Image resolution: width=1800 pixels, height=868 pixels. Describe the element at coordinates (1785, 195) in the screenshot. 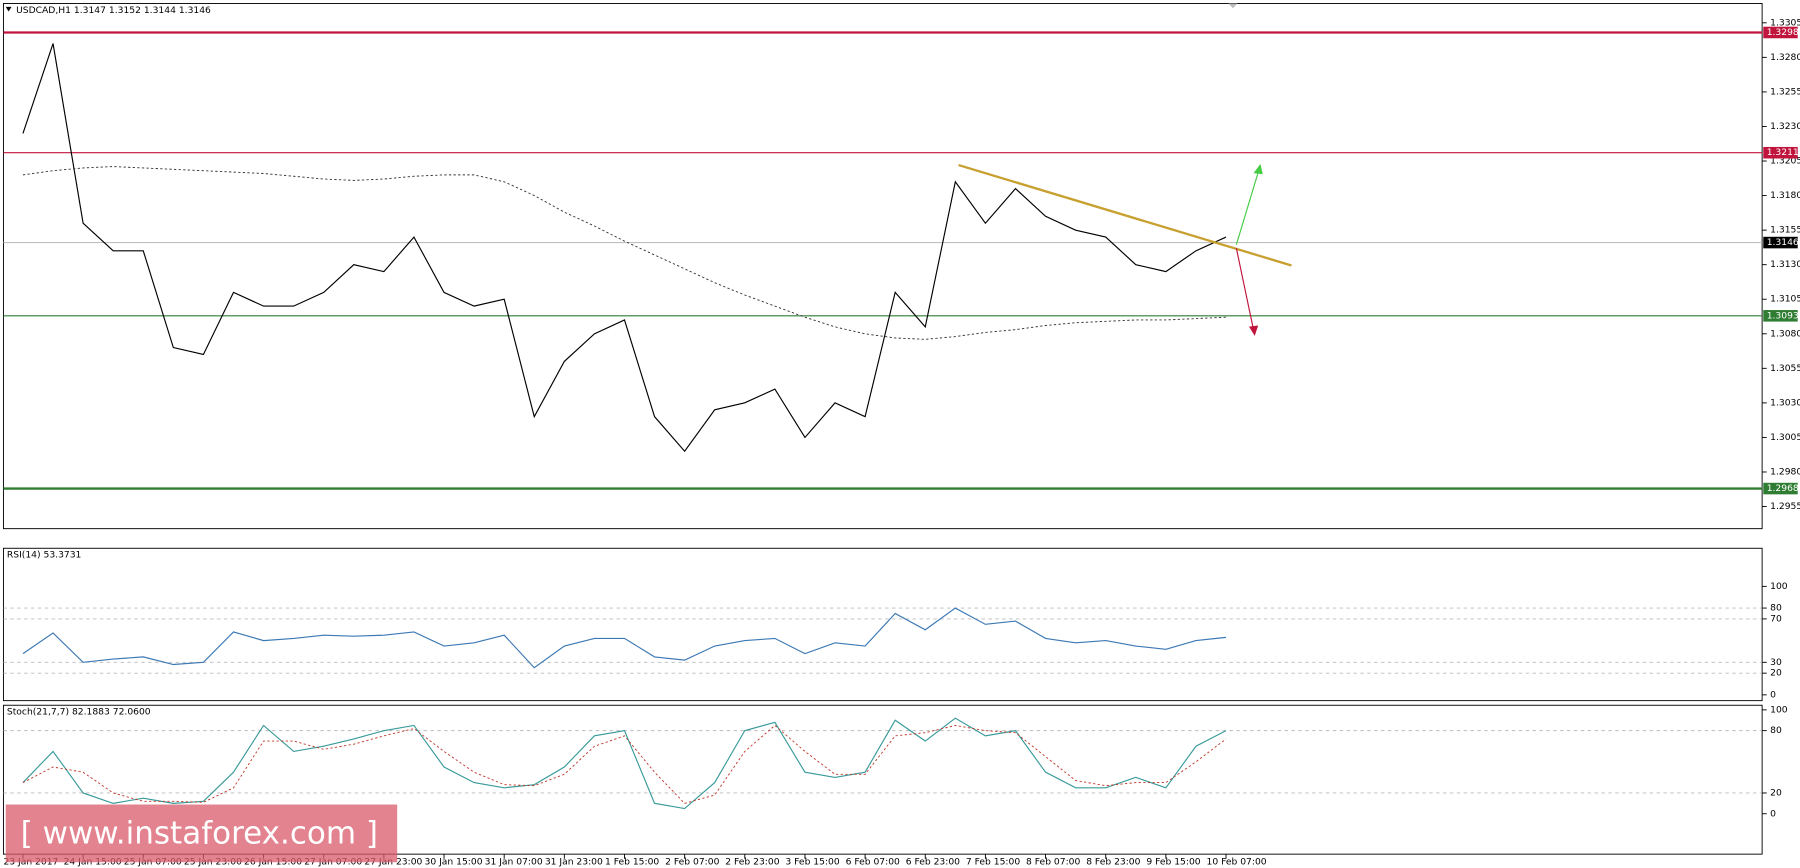

I see `y-tick-label: 1.3180` at that location.